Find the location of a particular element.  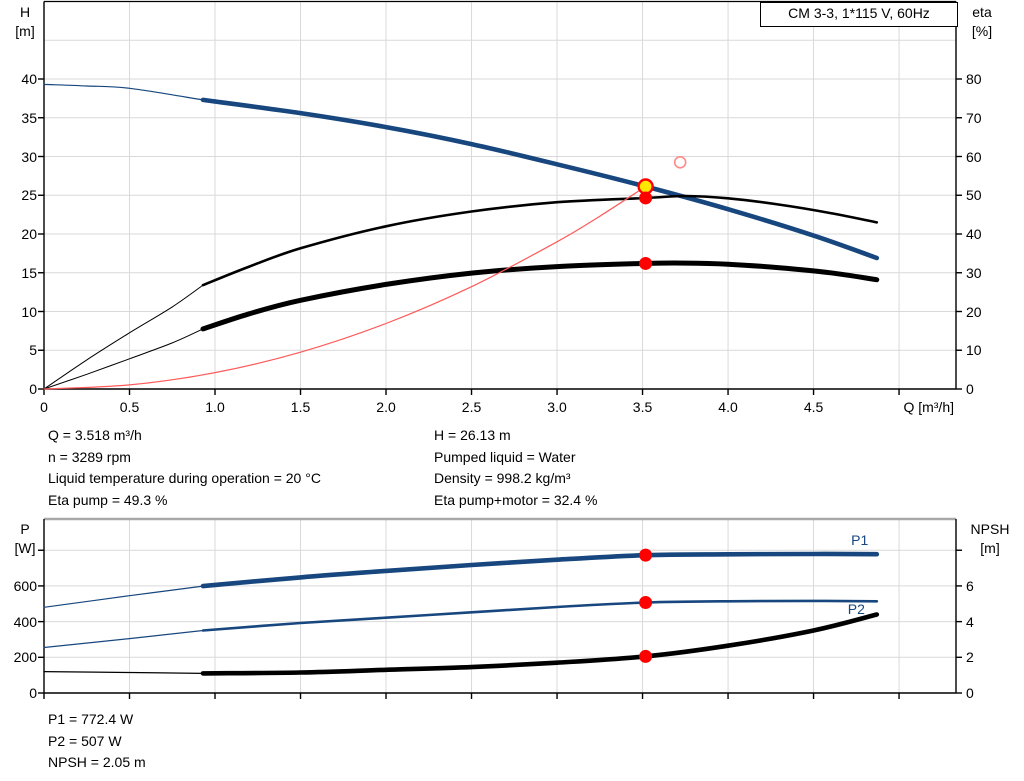

p1-point is located at coordinates (646, 555).